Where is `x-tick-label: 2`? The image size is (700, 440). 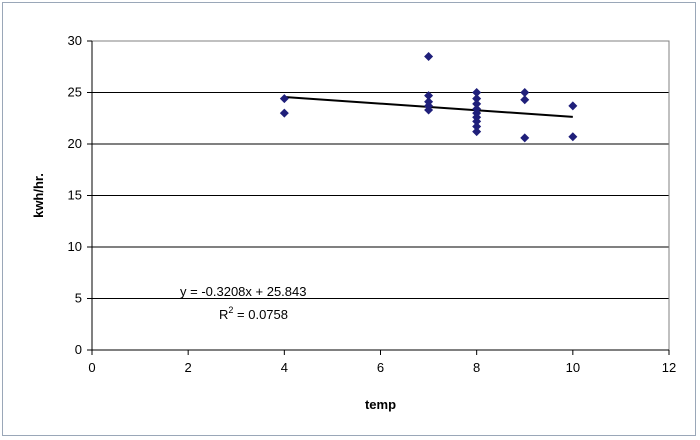
x-tick-label: 2 is located at coordinates (188, 367).